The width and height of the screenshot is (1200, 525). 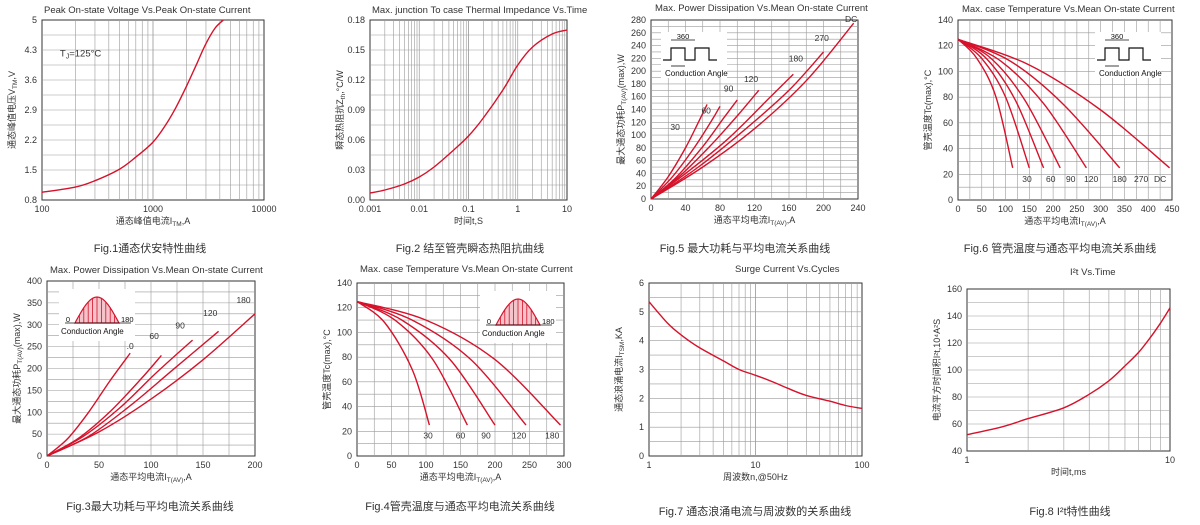 What do you see at coordinates (347, 357) in the screenshot?
I see `y-tick-label: 80` at bounding box center [347, 357].